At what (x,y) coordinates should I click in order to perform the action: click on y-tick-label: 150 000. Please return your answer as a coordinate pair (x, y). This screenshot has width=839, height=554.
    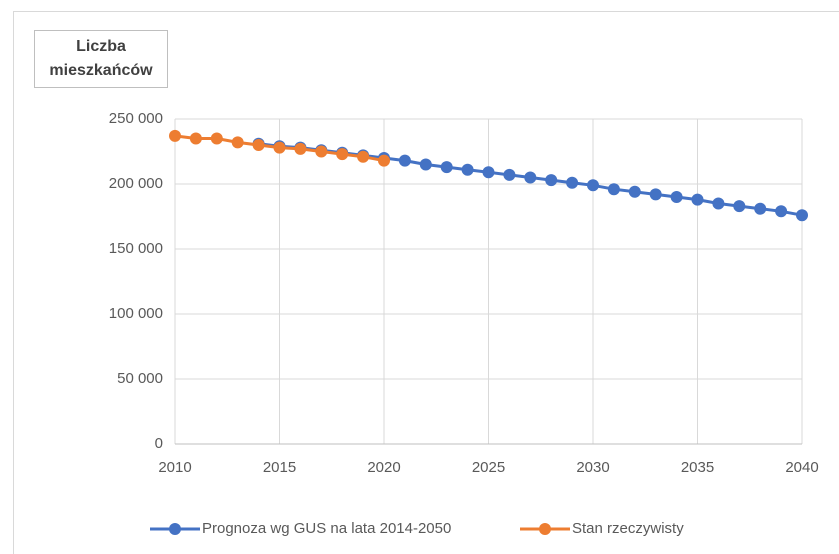
    Looking at the image, I should click on (136, 248).